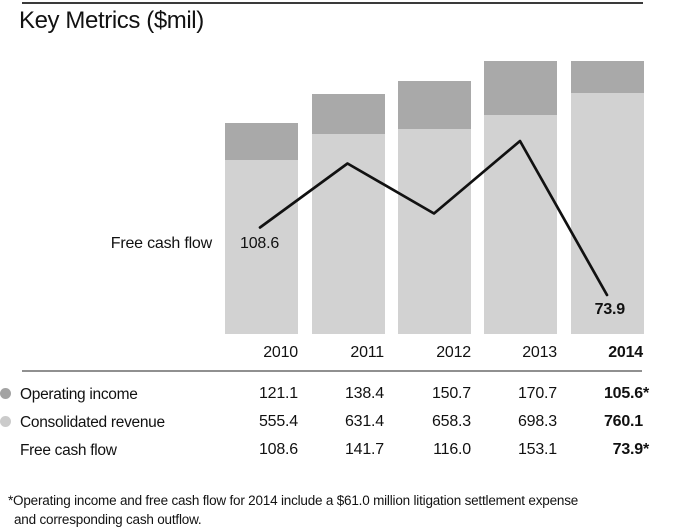 This screenshot has width=690, height=530. What do you see at coordinates (607, 213) in the screenshot?
I see `bar-2014-revenue-segment` at bounding box center [607, 213].